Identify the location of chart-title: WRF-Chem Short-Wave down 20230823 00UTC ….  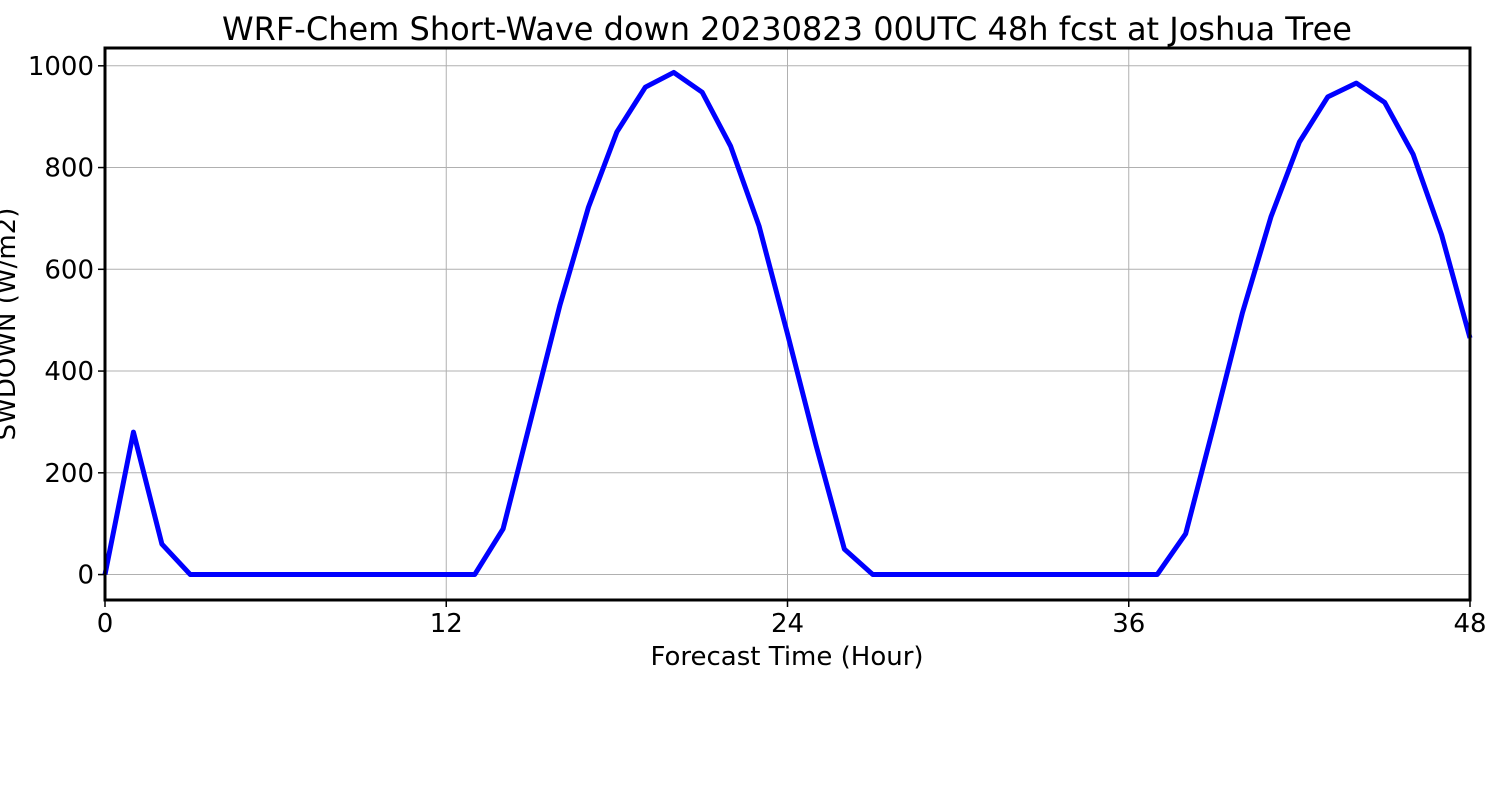
(787, 29).